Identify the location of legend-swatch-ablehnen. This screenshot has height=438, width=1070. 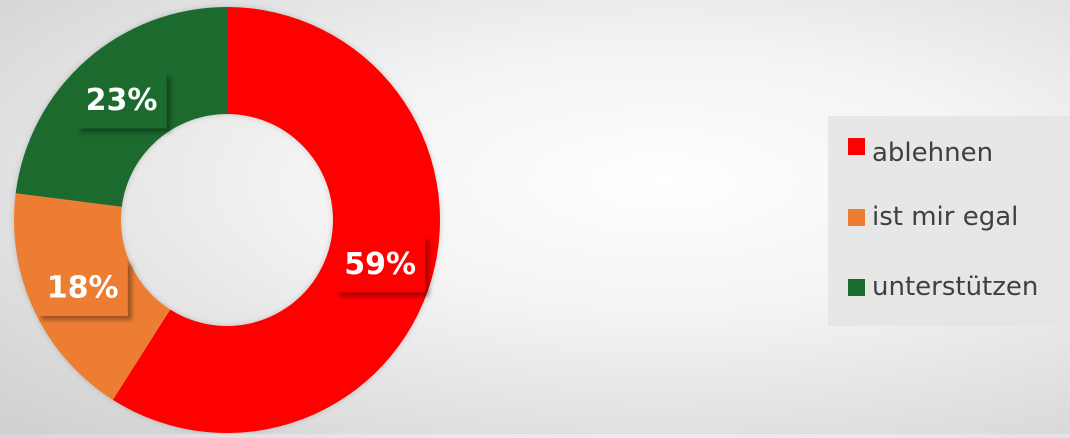
(856, 146).